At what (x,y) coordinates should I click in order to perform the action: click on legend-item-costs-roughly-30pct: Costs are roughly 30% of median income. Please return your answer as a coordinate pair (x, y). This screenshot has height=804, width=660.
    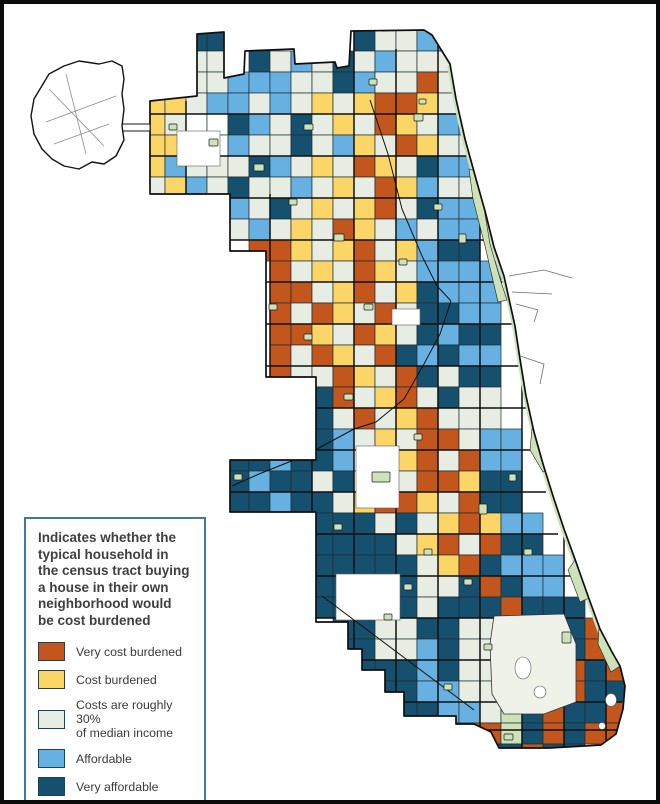
    Looking at the image, I should click on (116, 719).